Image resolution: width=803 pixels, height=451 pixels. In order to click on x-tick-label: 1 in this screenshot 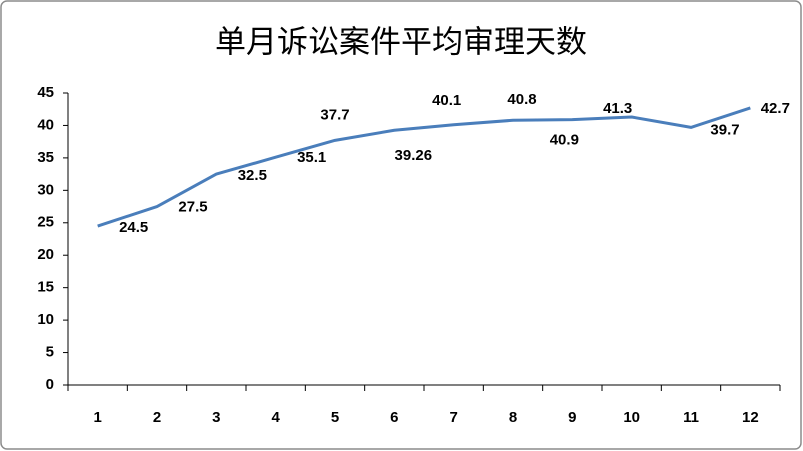, I will do `click(97, 417)`.